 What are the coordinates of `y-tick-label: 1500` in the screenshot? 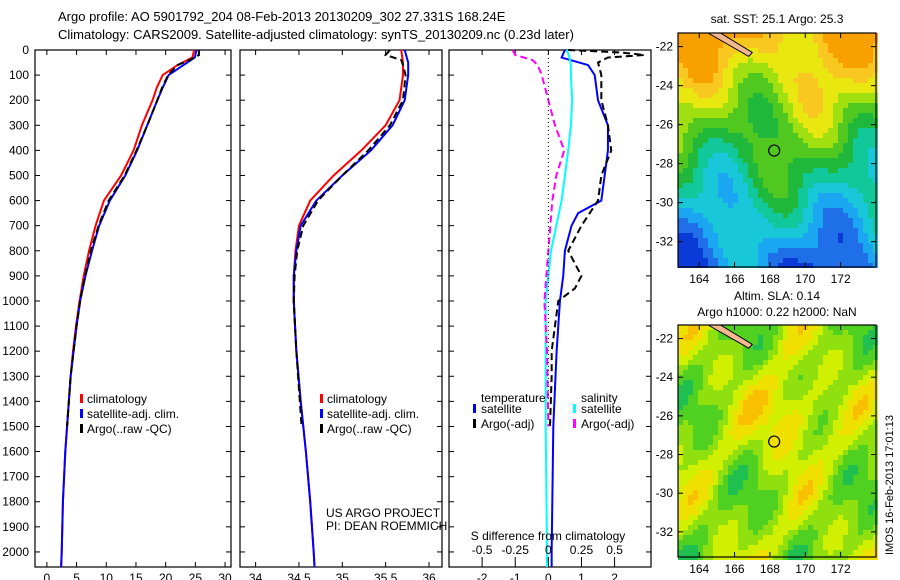 It's located at (15, 426).